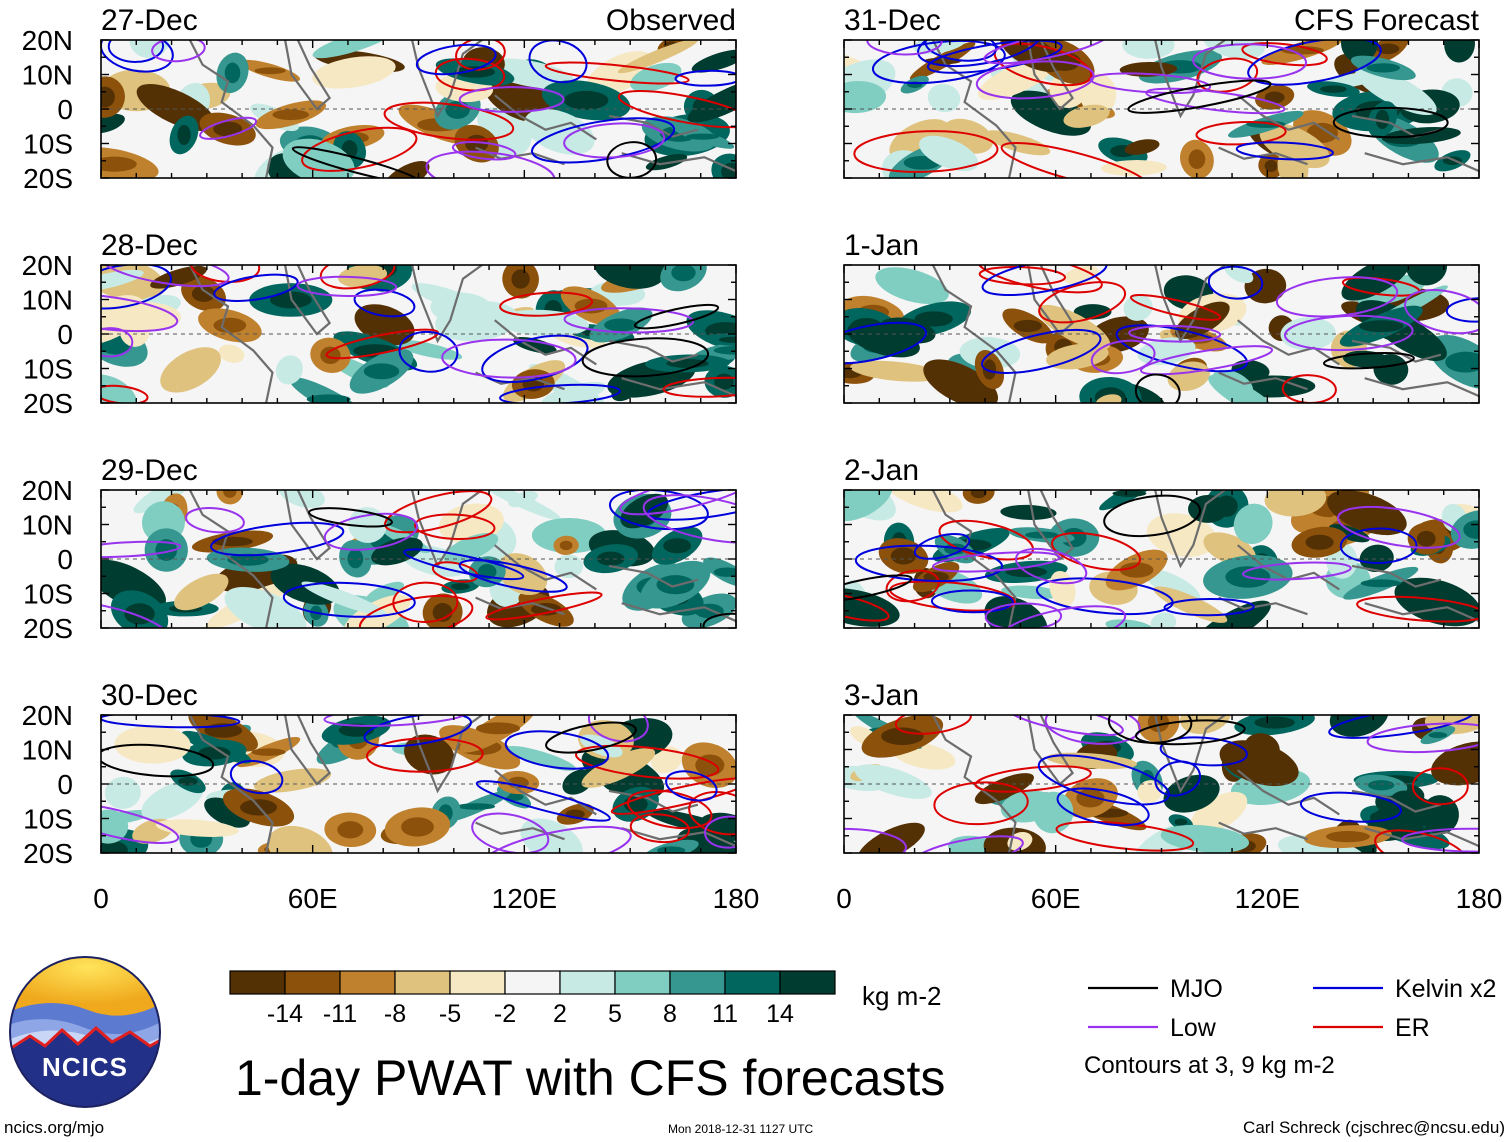  Describe the element at coordinates (1371, 1028) in the screenshot. I see `legend-item: ER` at that location.